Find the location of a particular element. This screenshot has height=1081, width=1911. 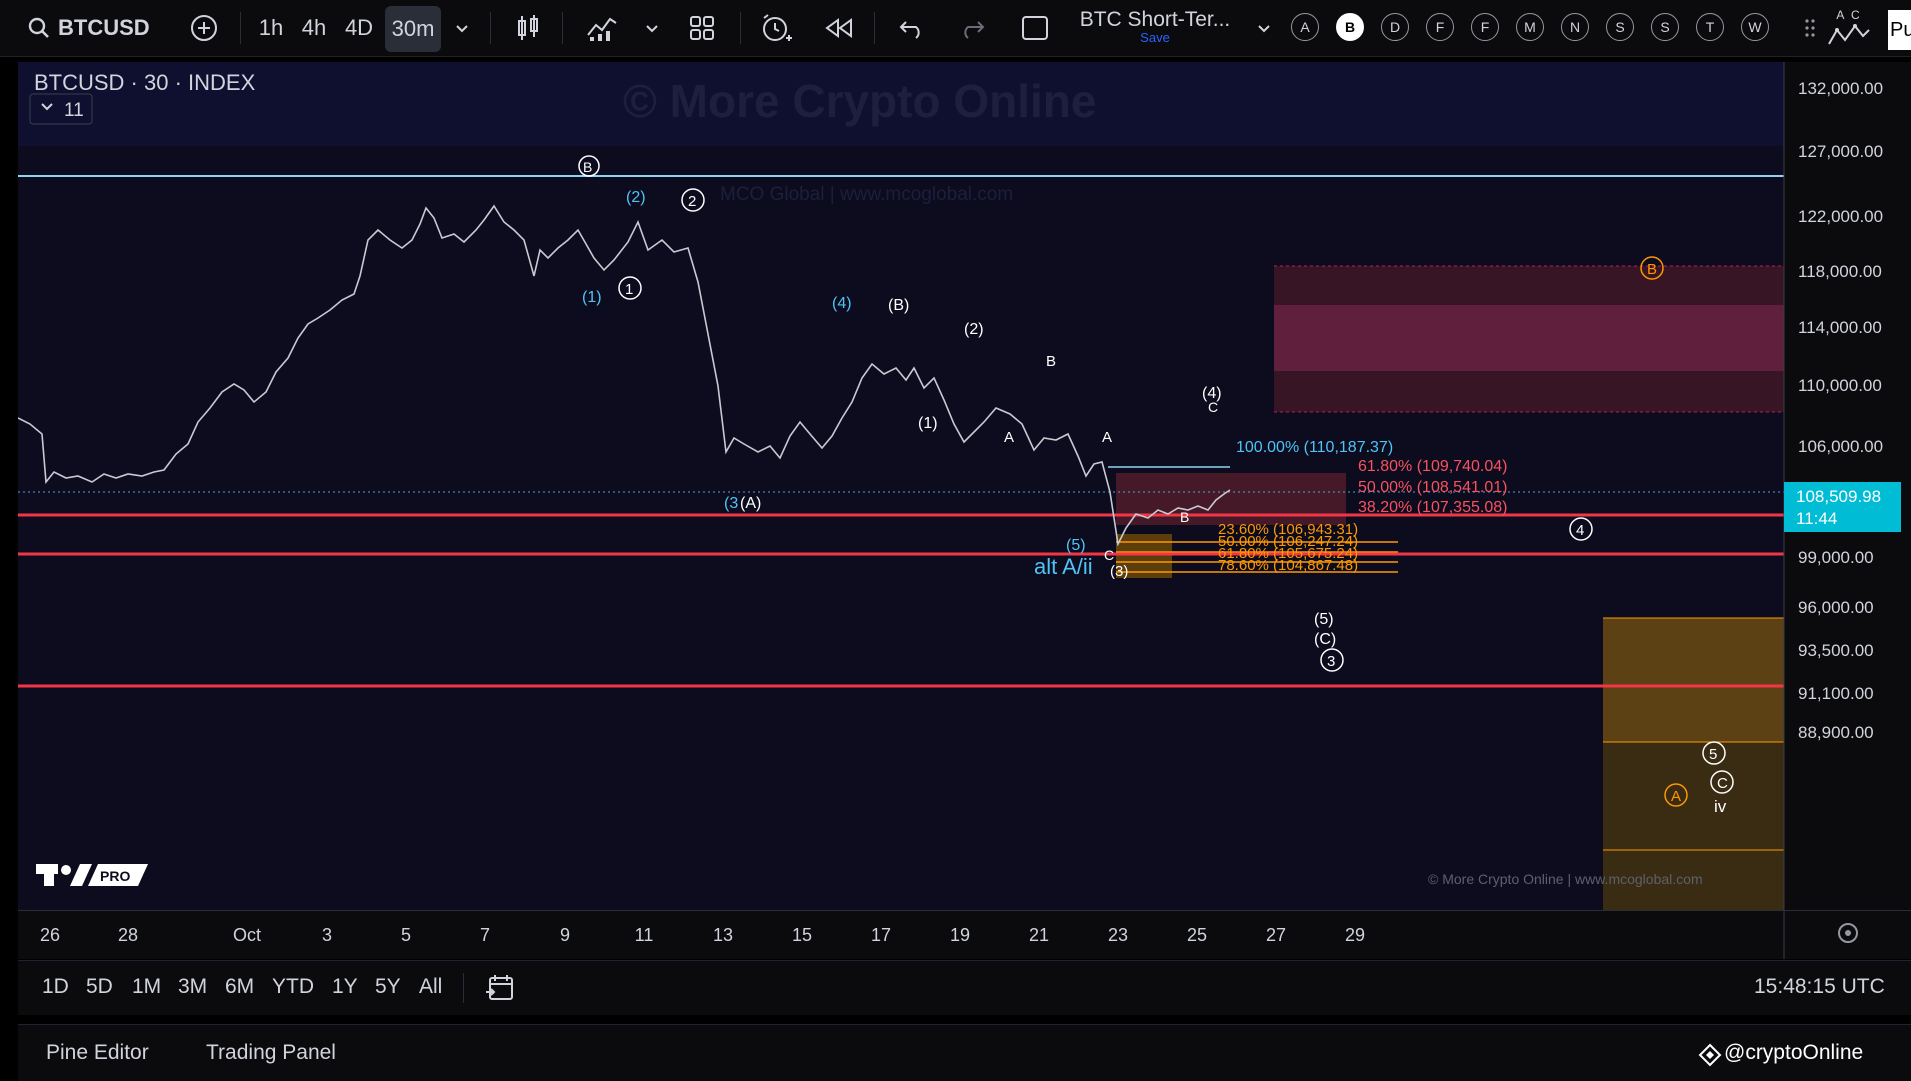

alarm-clock-icon is located at coordinates (777, 27).